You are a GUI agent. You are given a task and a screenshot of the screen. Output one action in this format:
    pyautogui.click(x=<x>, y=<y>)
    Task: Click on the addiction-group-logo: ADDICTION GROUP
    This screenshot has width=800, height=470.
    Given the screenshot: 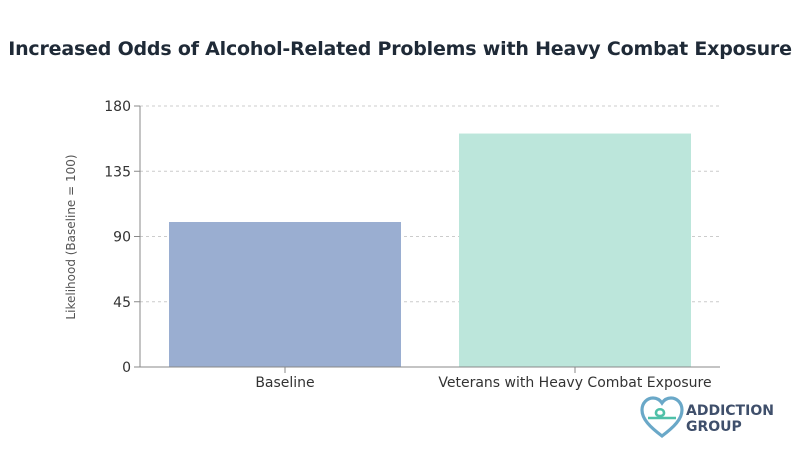 What is the action you would take?
    pyautogui.click(x=707, y=417)
    